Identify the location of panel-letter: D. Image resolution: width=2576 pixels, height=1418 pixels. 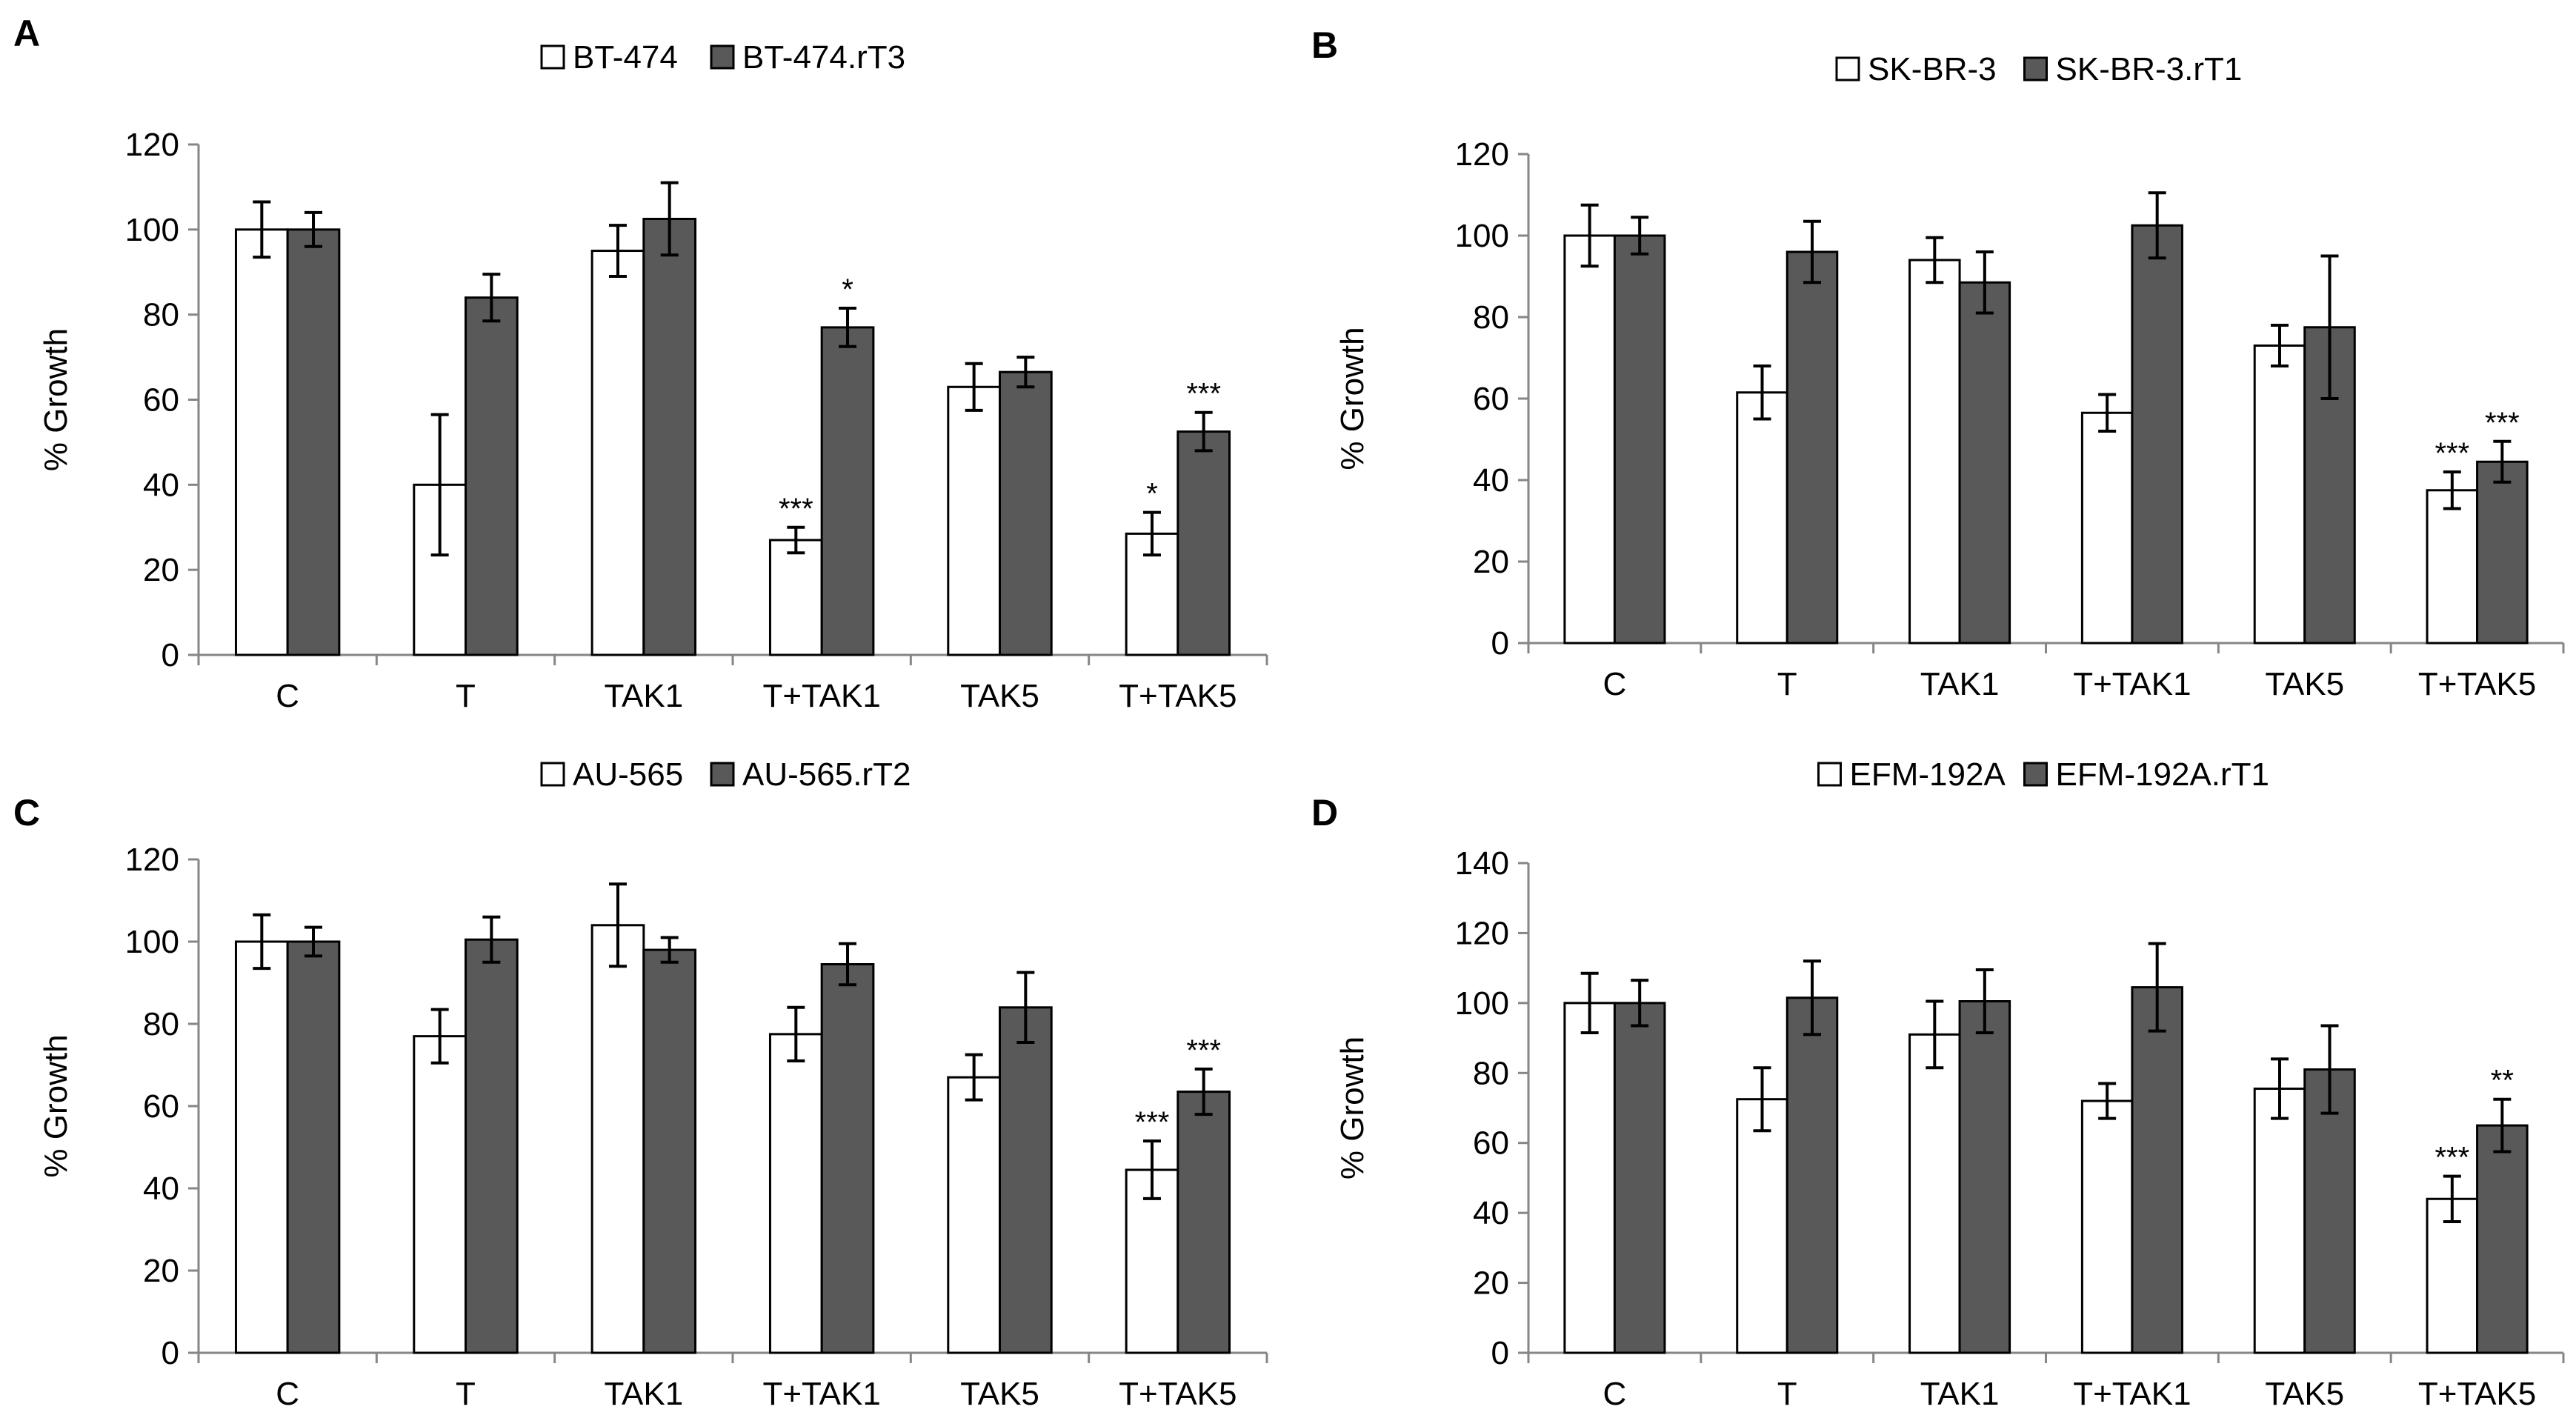
(1324, 812).